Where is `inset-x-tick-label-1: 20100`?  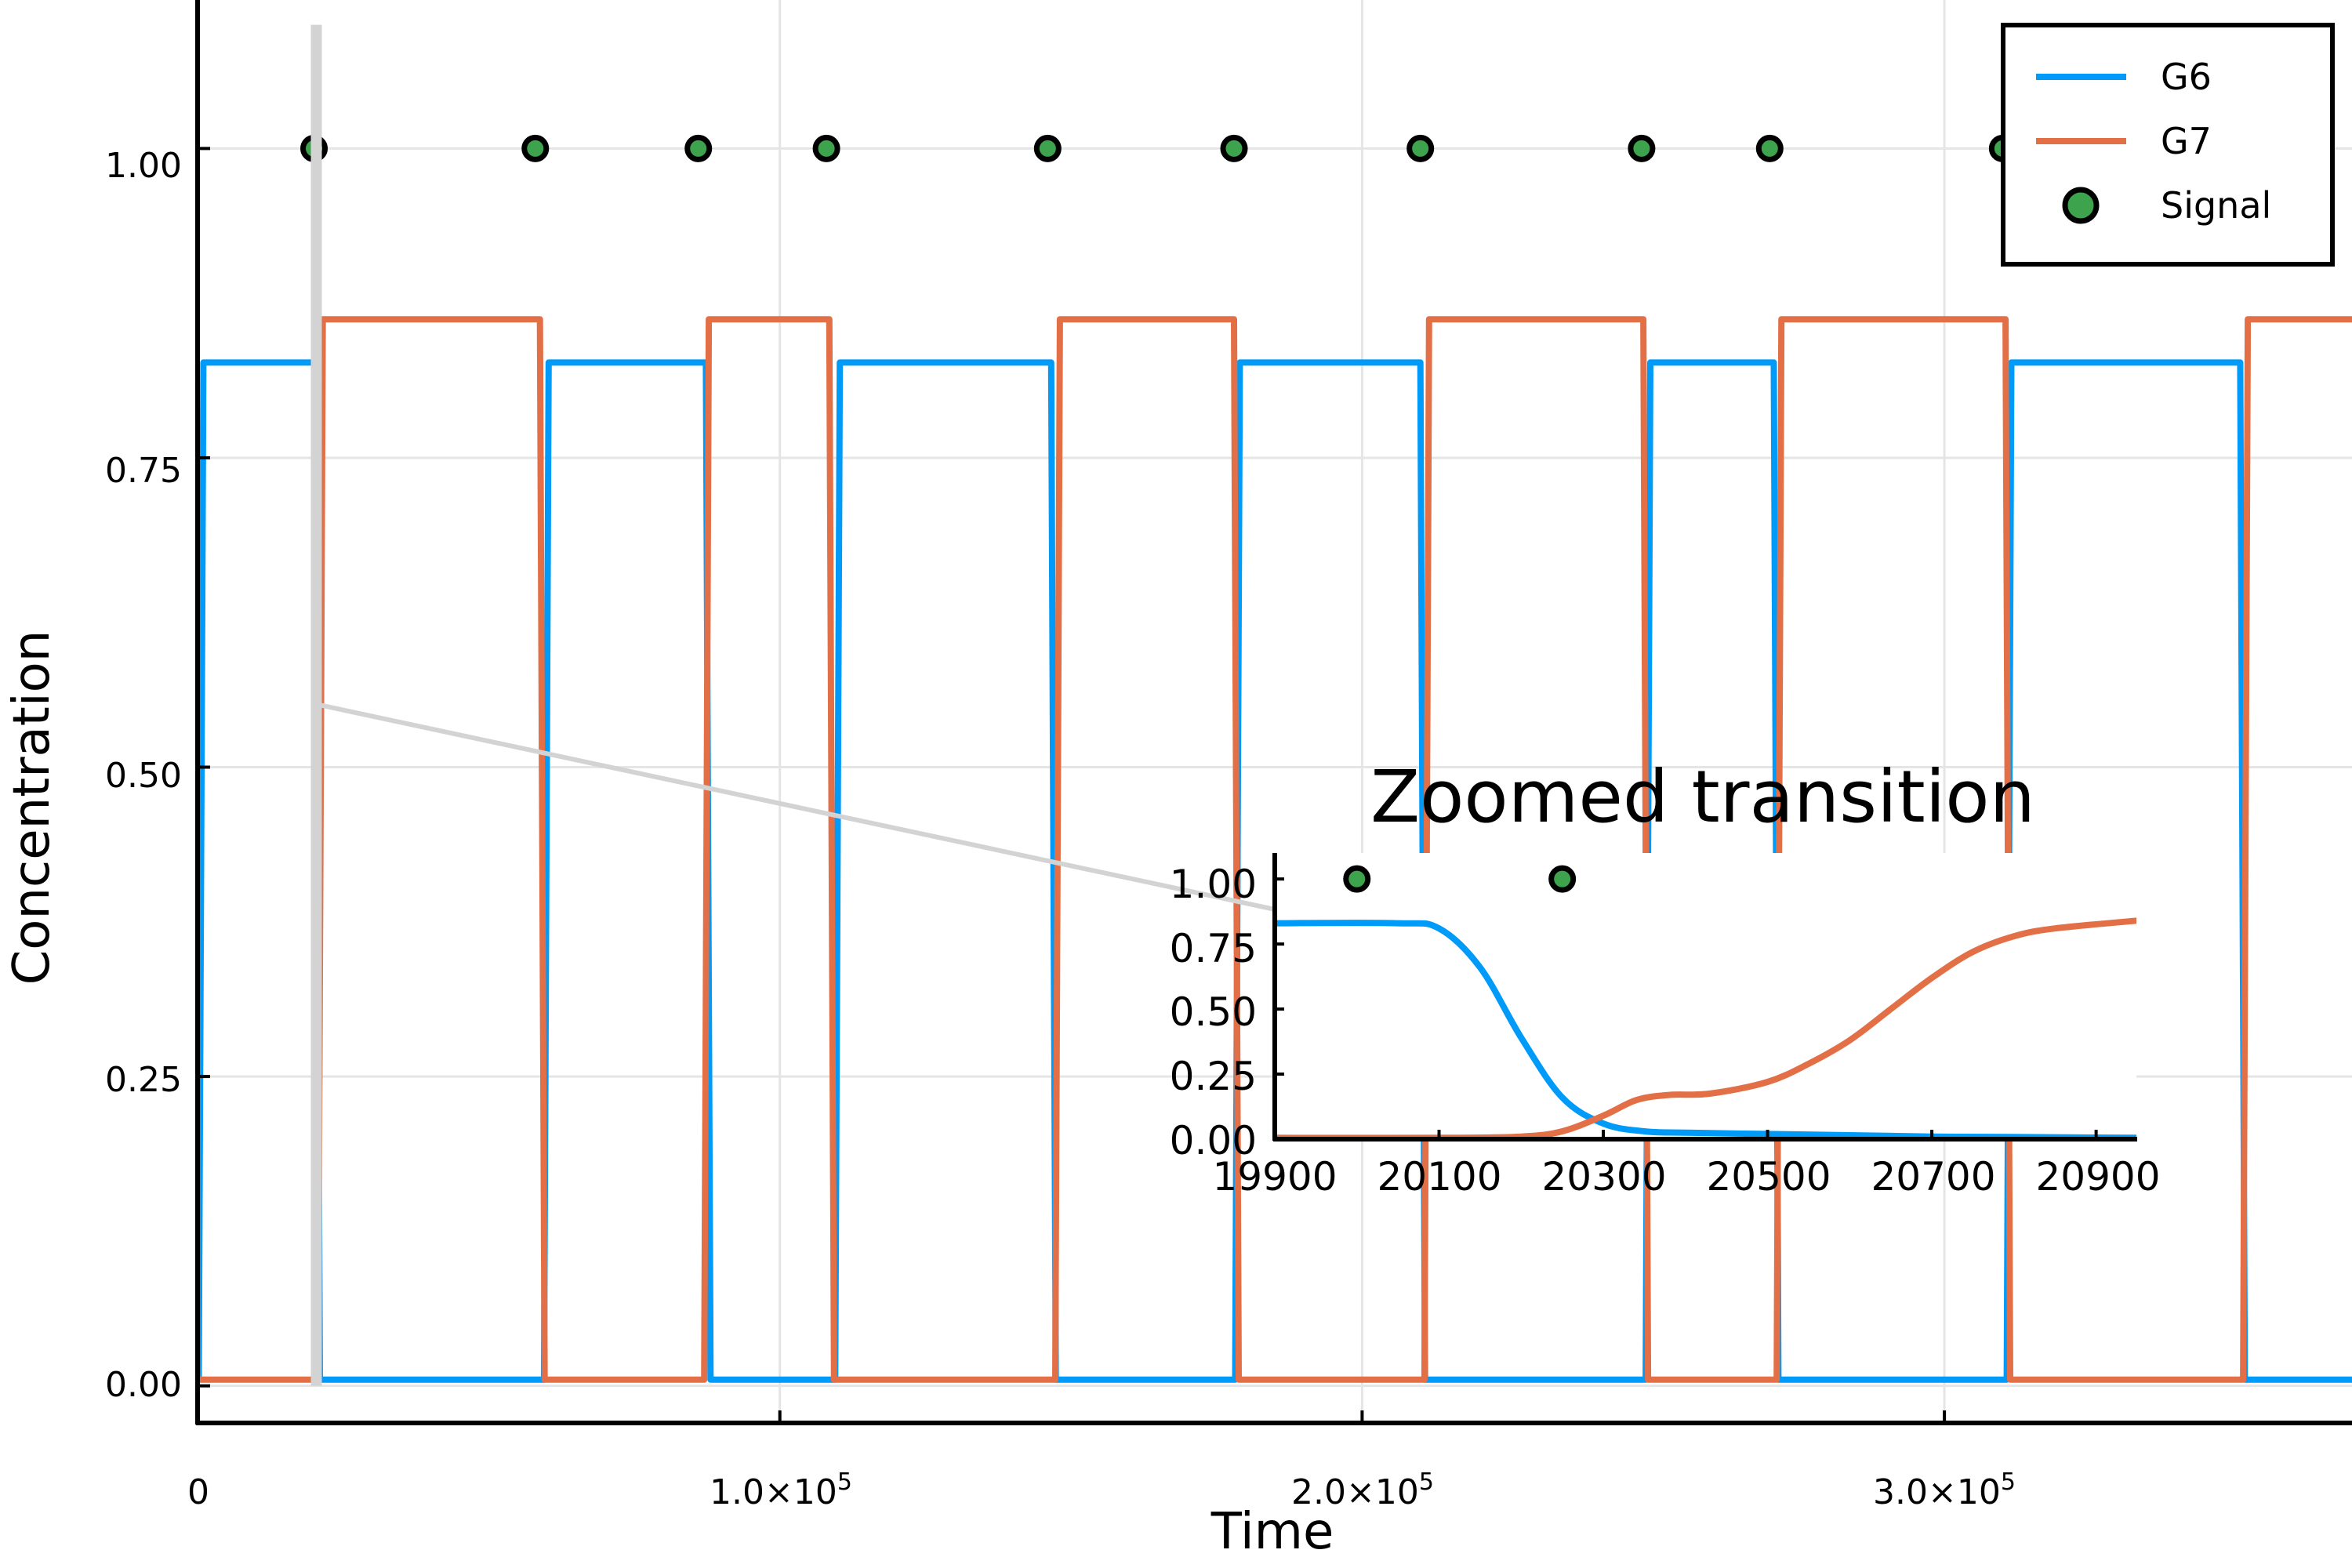 inset-x-tick-label-1: 20100 is located at coordinates (1439, 1177).